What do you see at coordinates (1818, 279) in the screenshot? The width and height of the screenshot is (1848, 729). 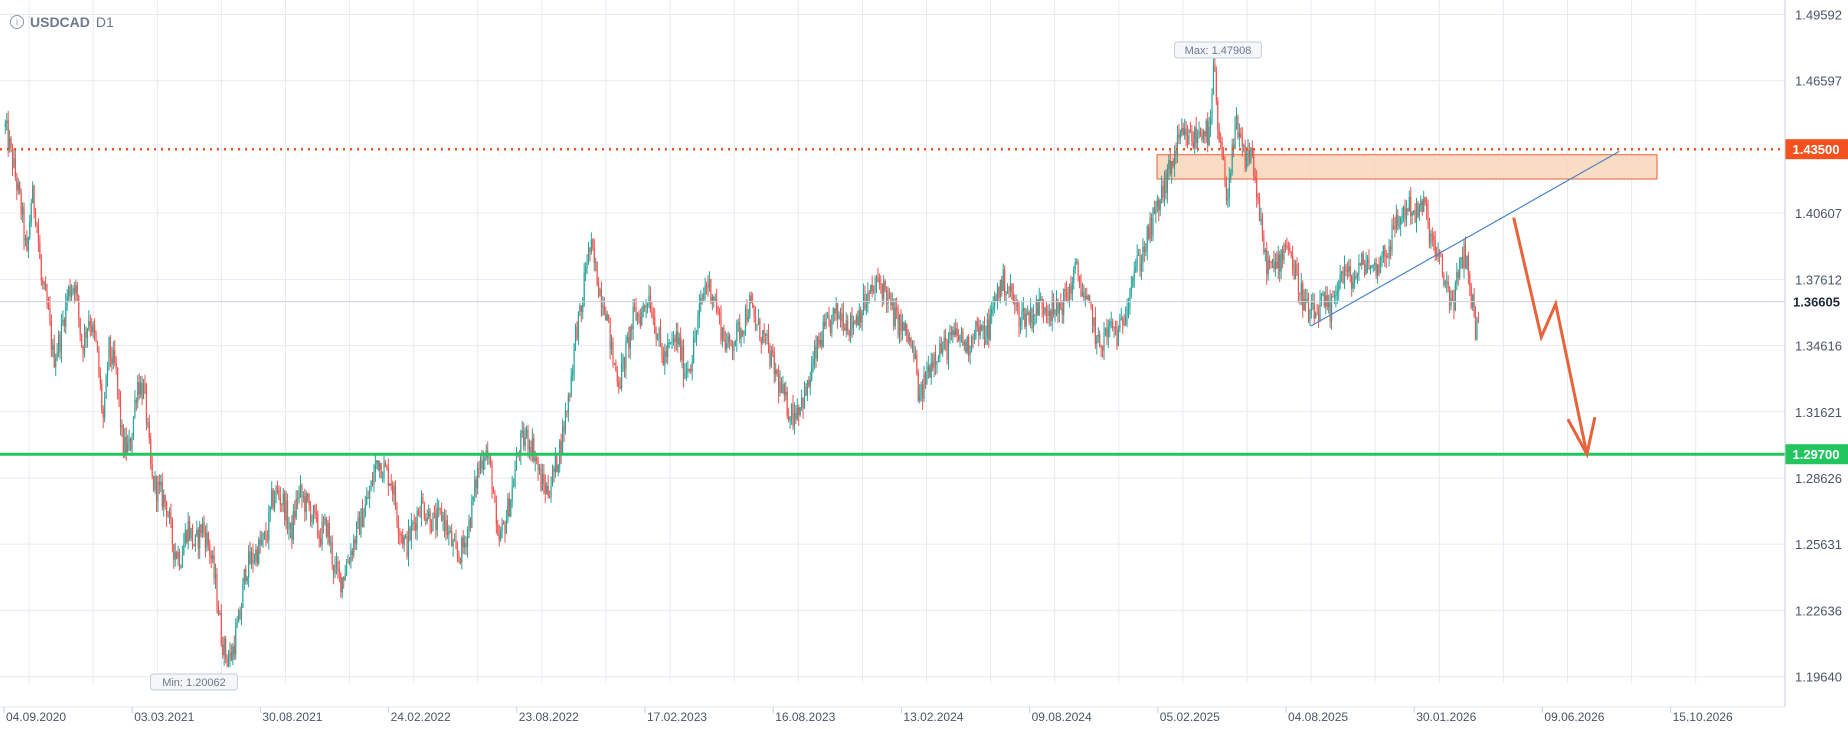 I see `y-tick-label: 1.37612` at bounding box center [1818, 279].